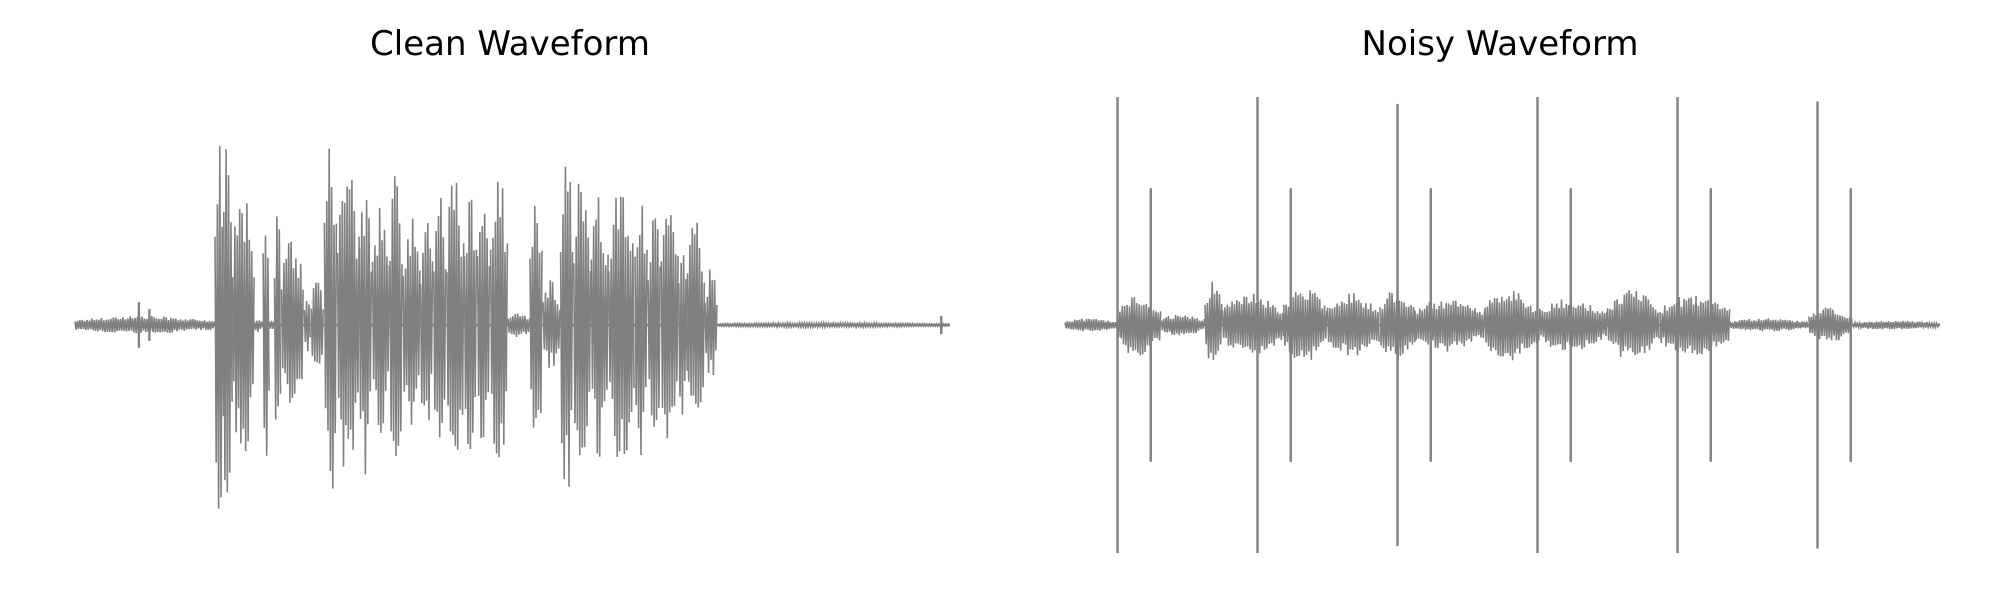 Image resolution: width=2000 pixels, height=600 pixels. I want to click on clean-waveform-title: Clean Waveform, so click(510, 44).